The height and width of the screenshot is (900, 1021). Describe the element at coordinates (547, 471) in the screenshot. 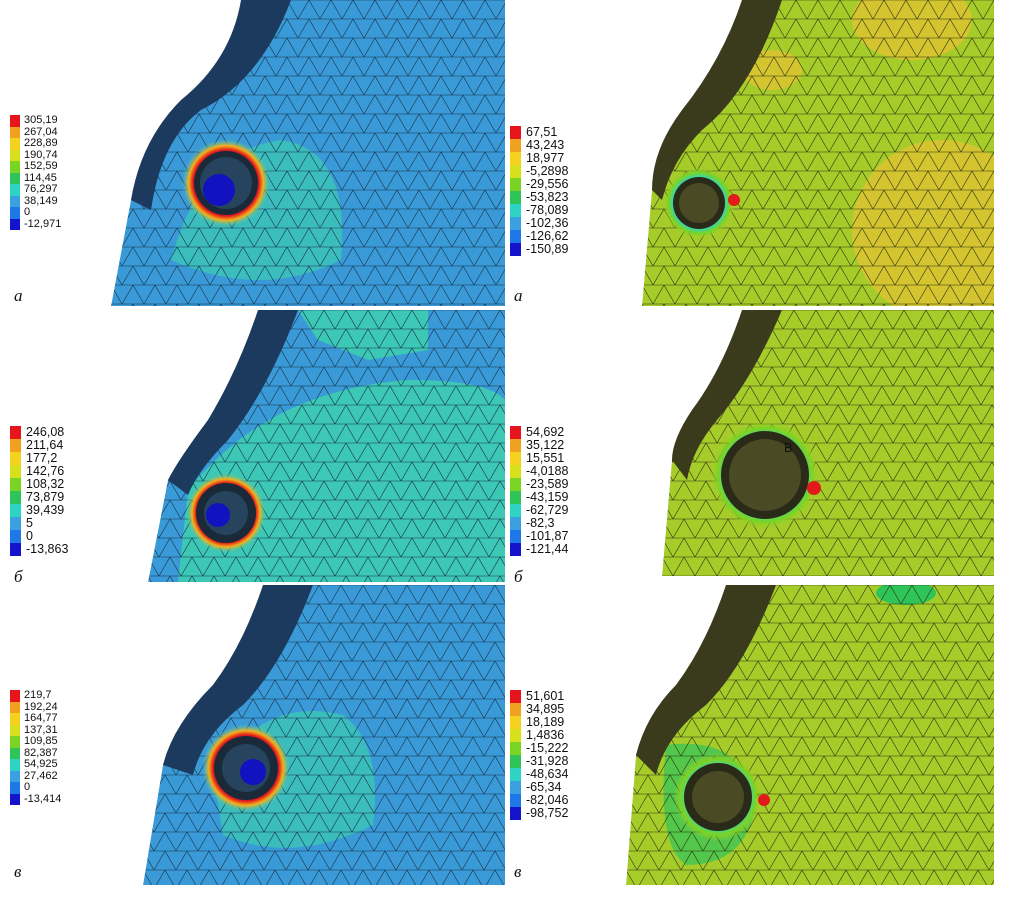

I see `legend-value: -4,0188` at that location.